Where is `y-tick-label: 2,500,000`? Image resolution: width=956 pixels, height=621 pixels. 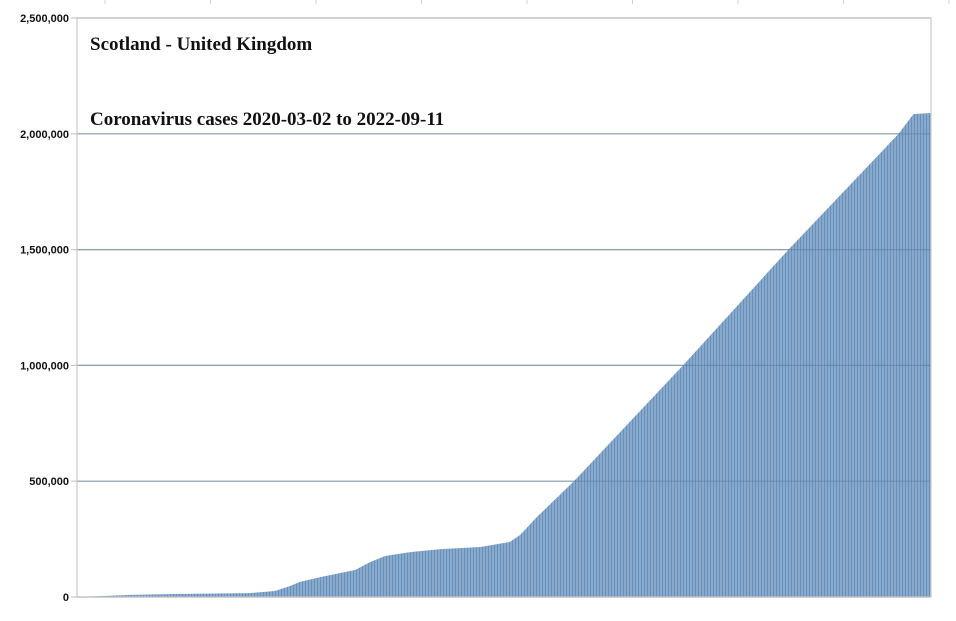 y-tick-label: 2,500,000 is located at coordinates (44, 19).